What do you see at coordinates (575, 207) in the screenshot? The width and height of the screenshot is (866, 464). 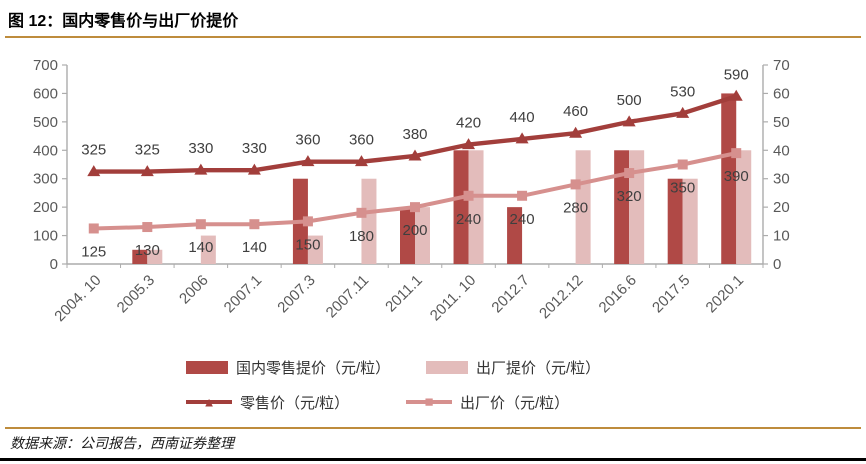 I see `svg-text: 280` at bounding box center [575, 207].